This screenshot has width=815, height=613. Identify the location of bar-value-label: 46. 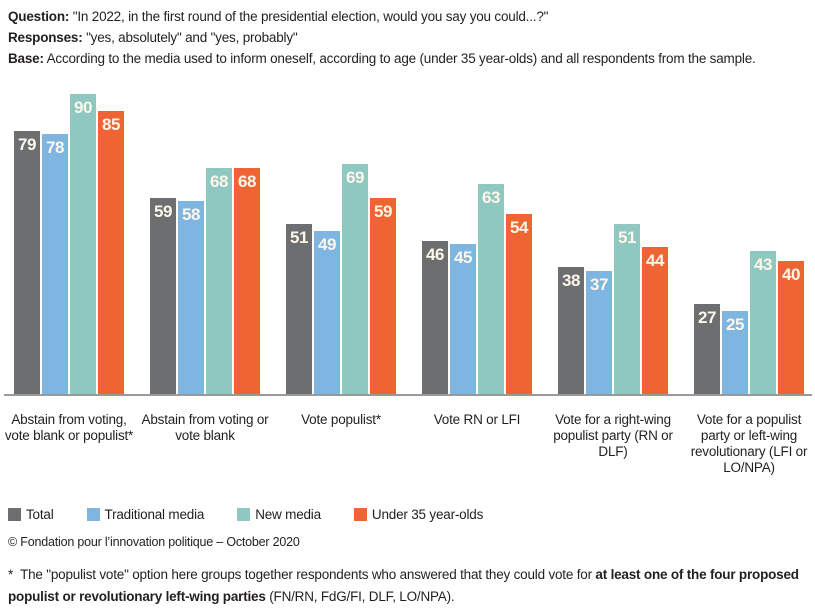
(435, 254).